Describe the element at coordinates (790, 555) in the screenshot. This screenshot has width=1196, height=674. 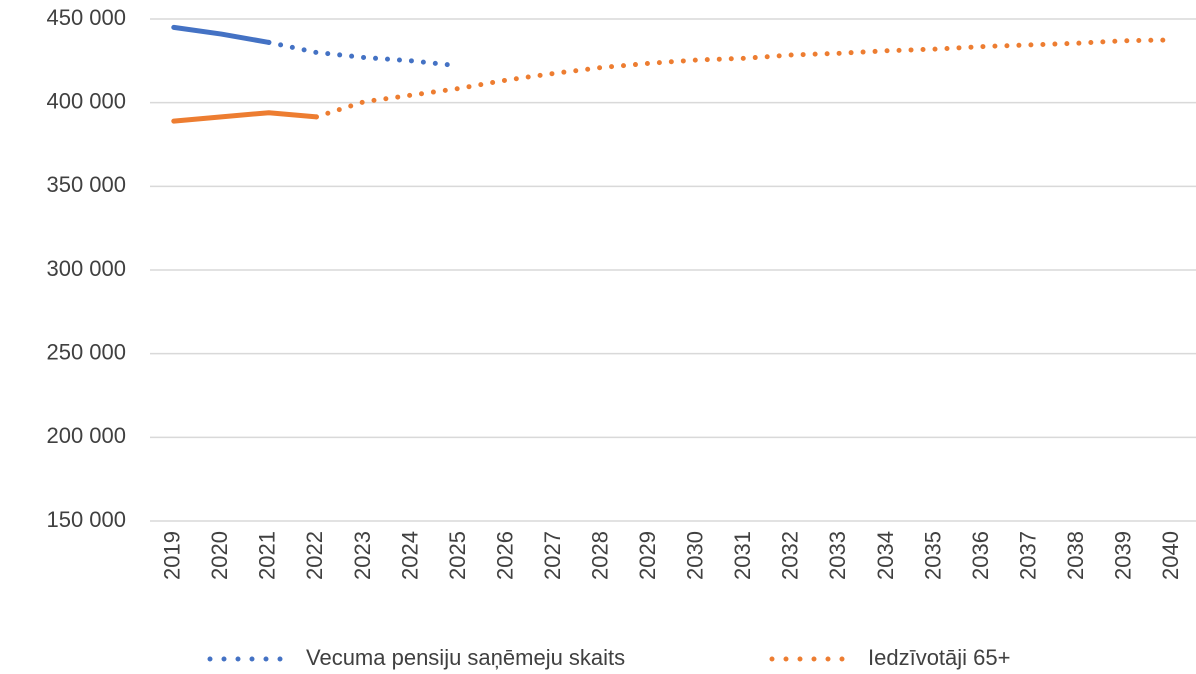
I see `x-tick-label: 2032` at that location.